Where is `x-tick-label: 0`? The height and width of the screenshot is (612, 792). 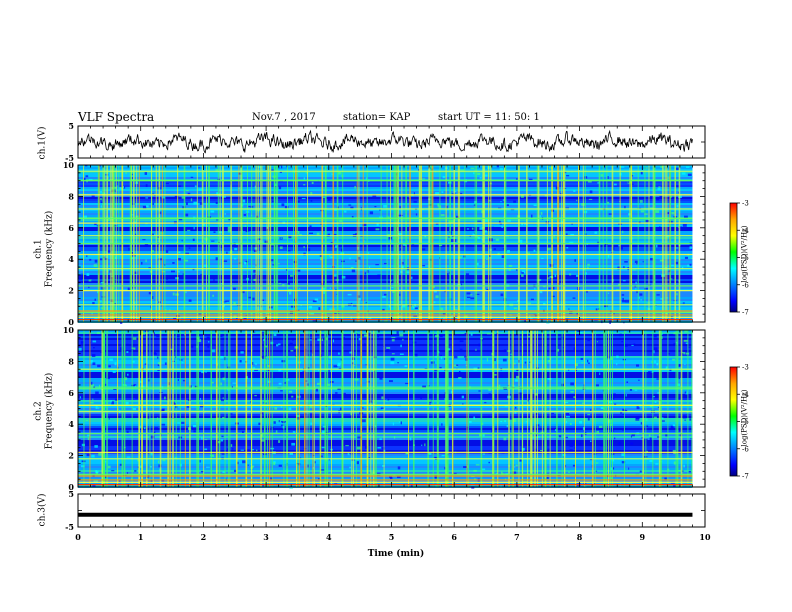 x-tick-label: 0 is located at coordinates (78, 537).